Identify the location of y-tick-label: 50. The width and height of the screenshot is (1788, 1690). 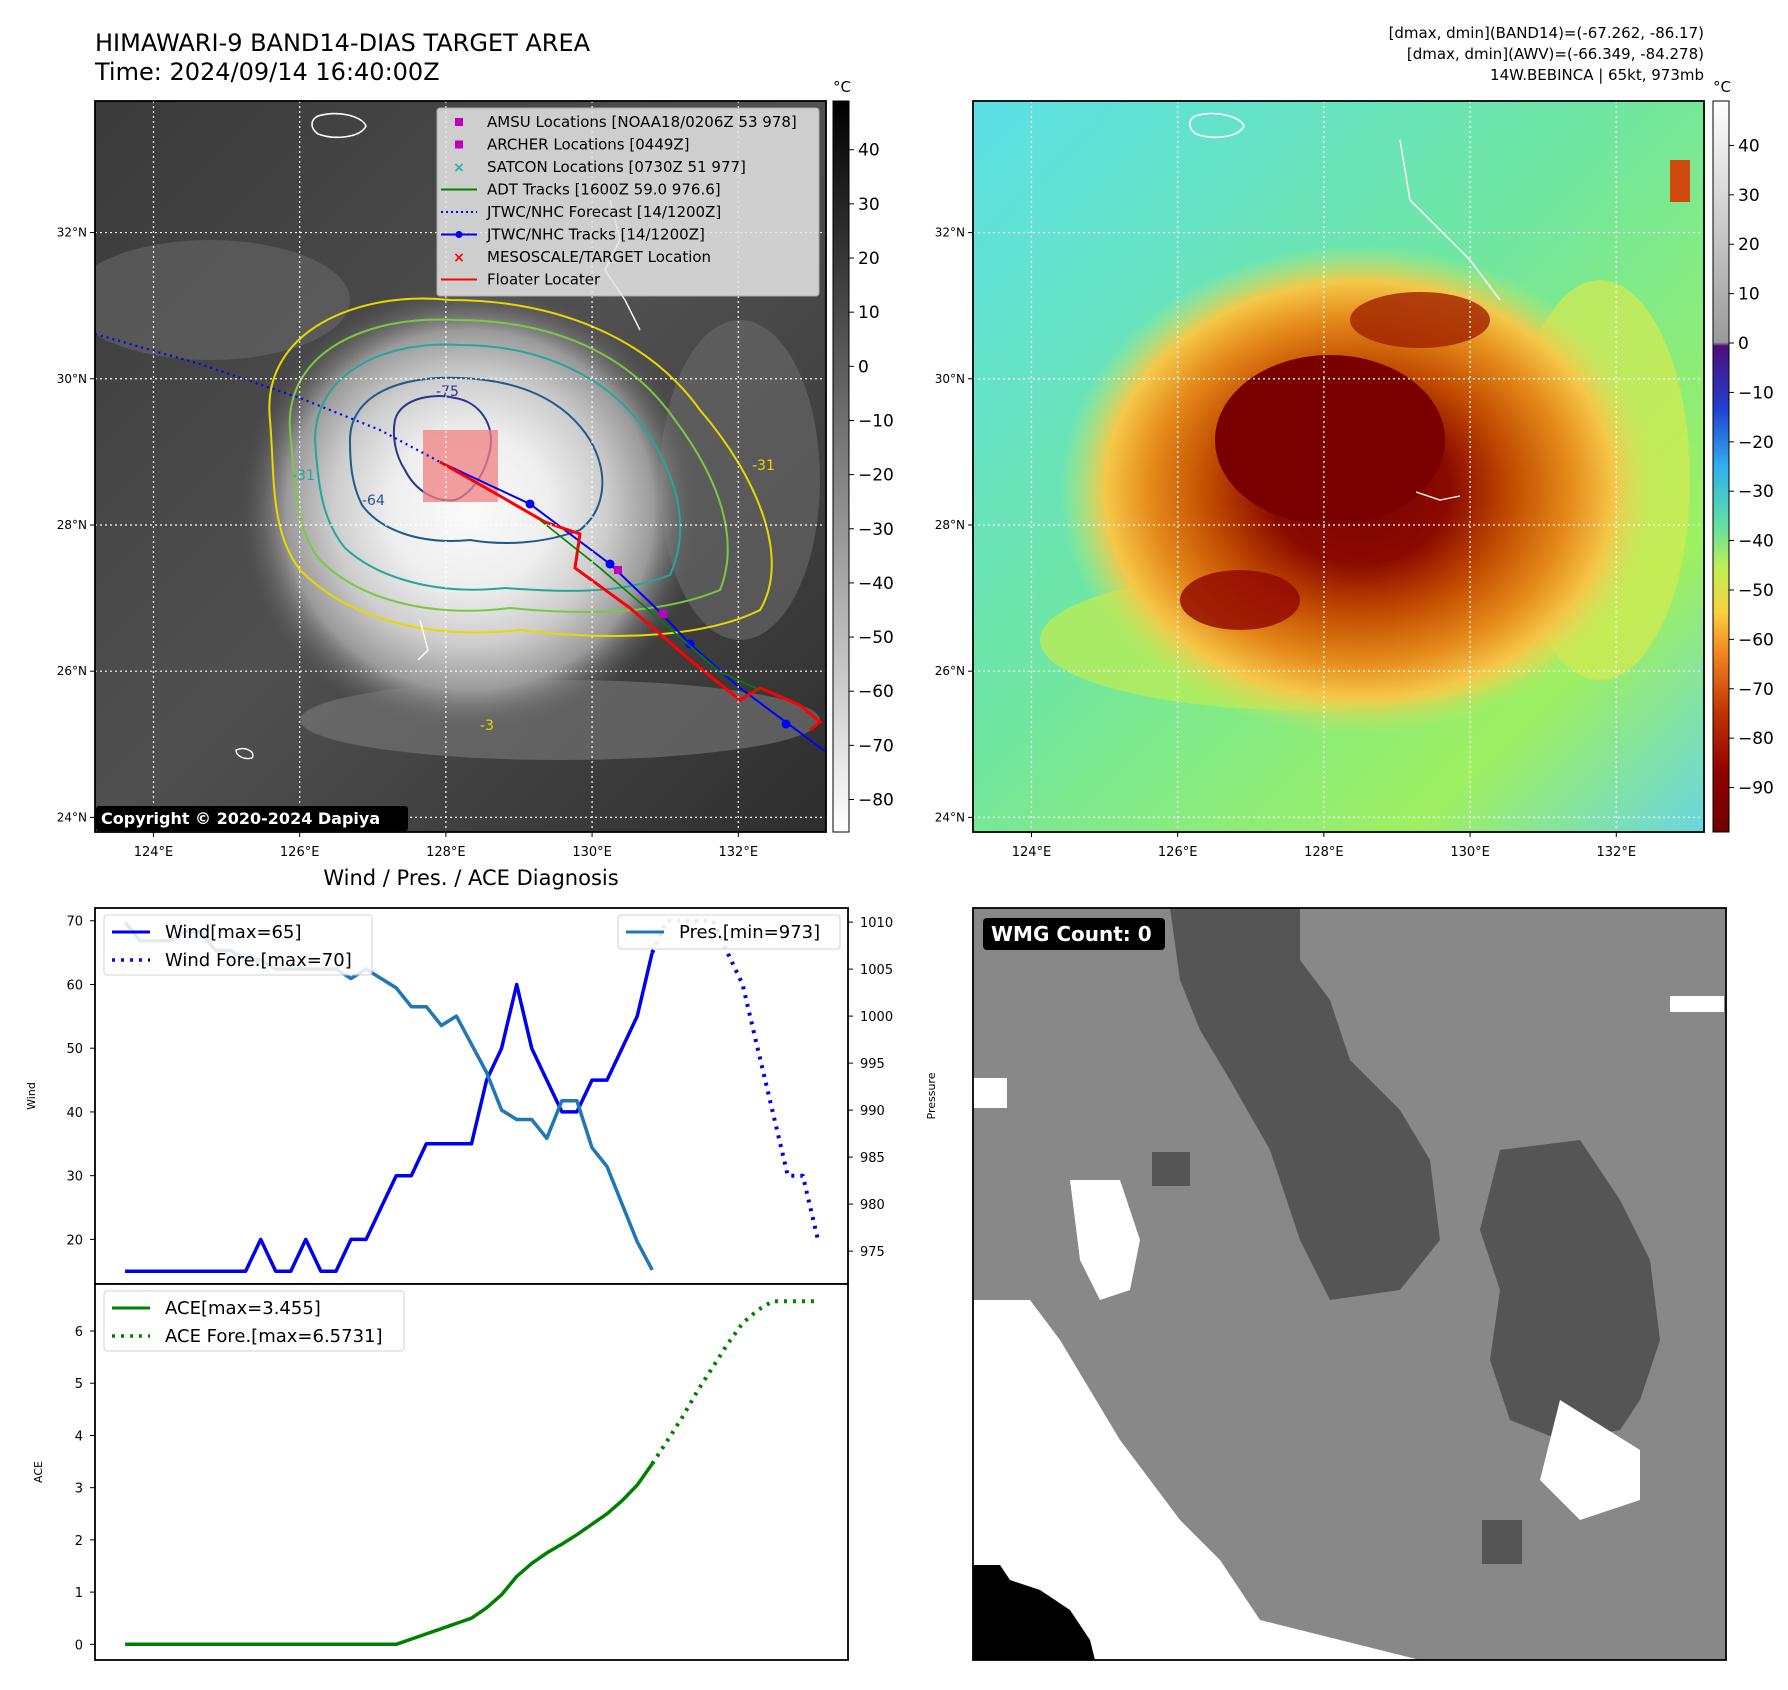
(74, 1049).